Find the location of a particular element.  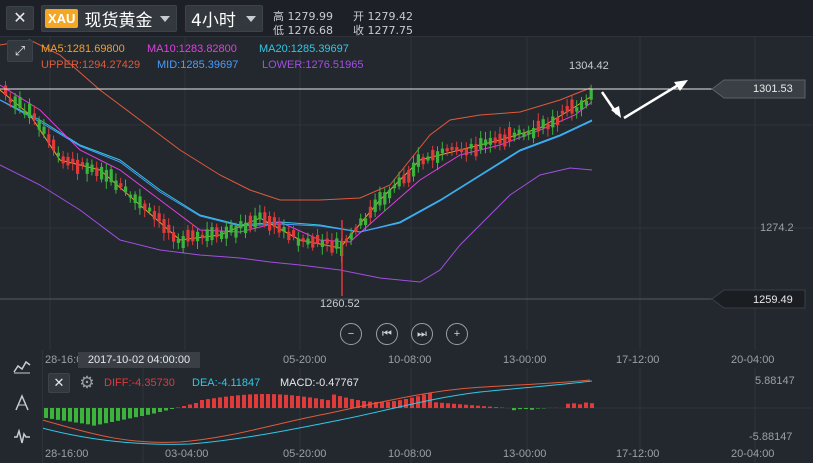

zoom-out-button: − is located at coordinates (351, 334).